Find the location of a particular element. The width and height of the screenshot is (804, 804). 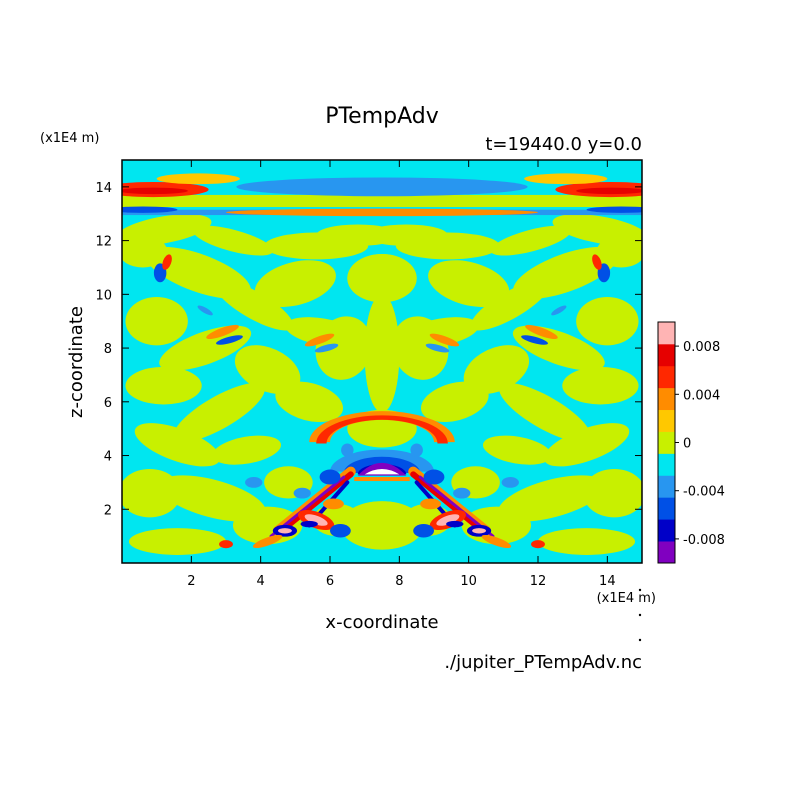

y-tick-label: 4 is located at coordinates (108, 457).